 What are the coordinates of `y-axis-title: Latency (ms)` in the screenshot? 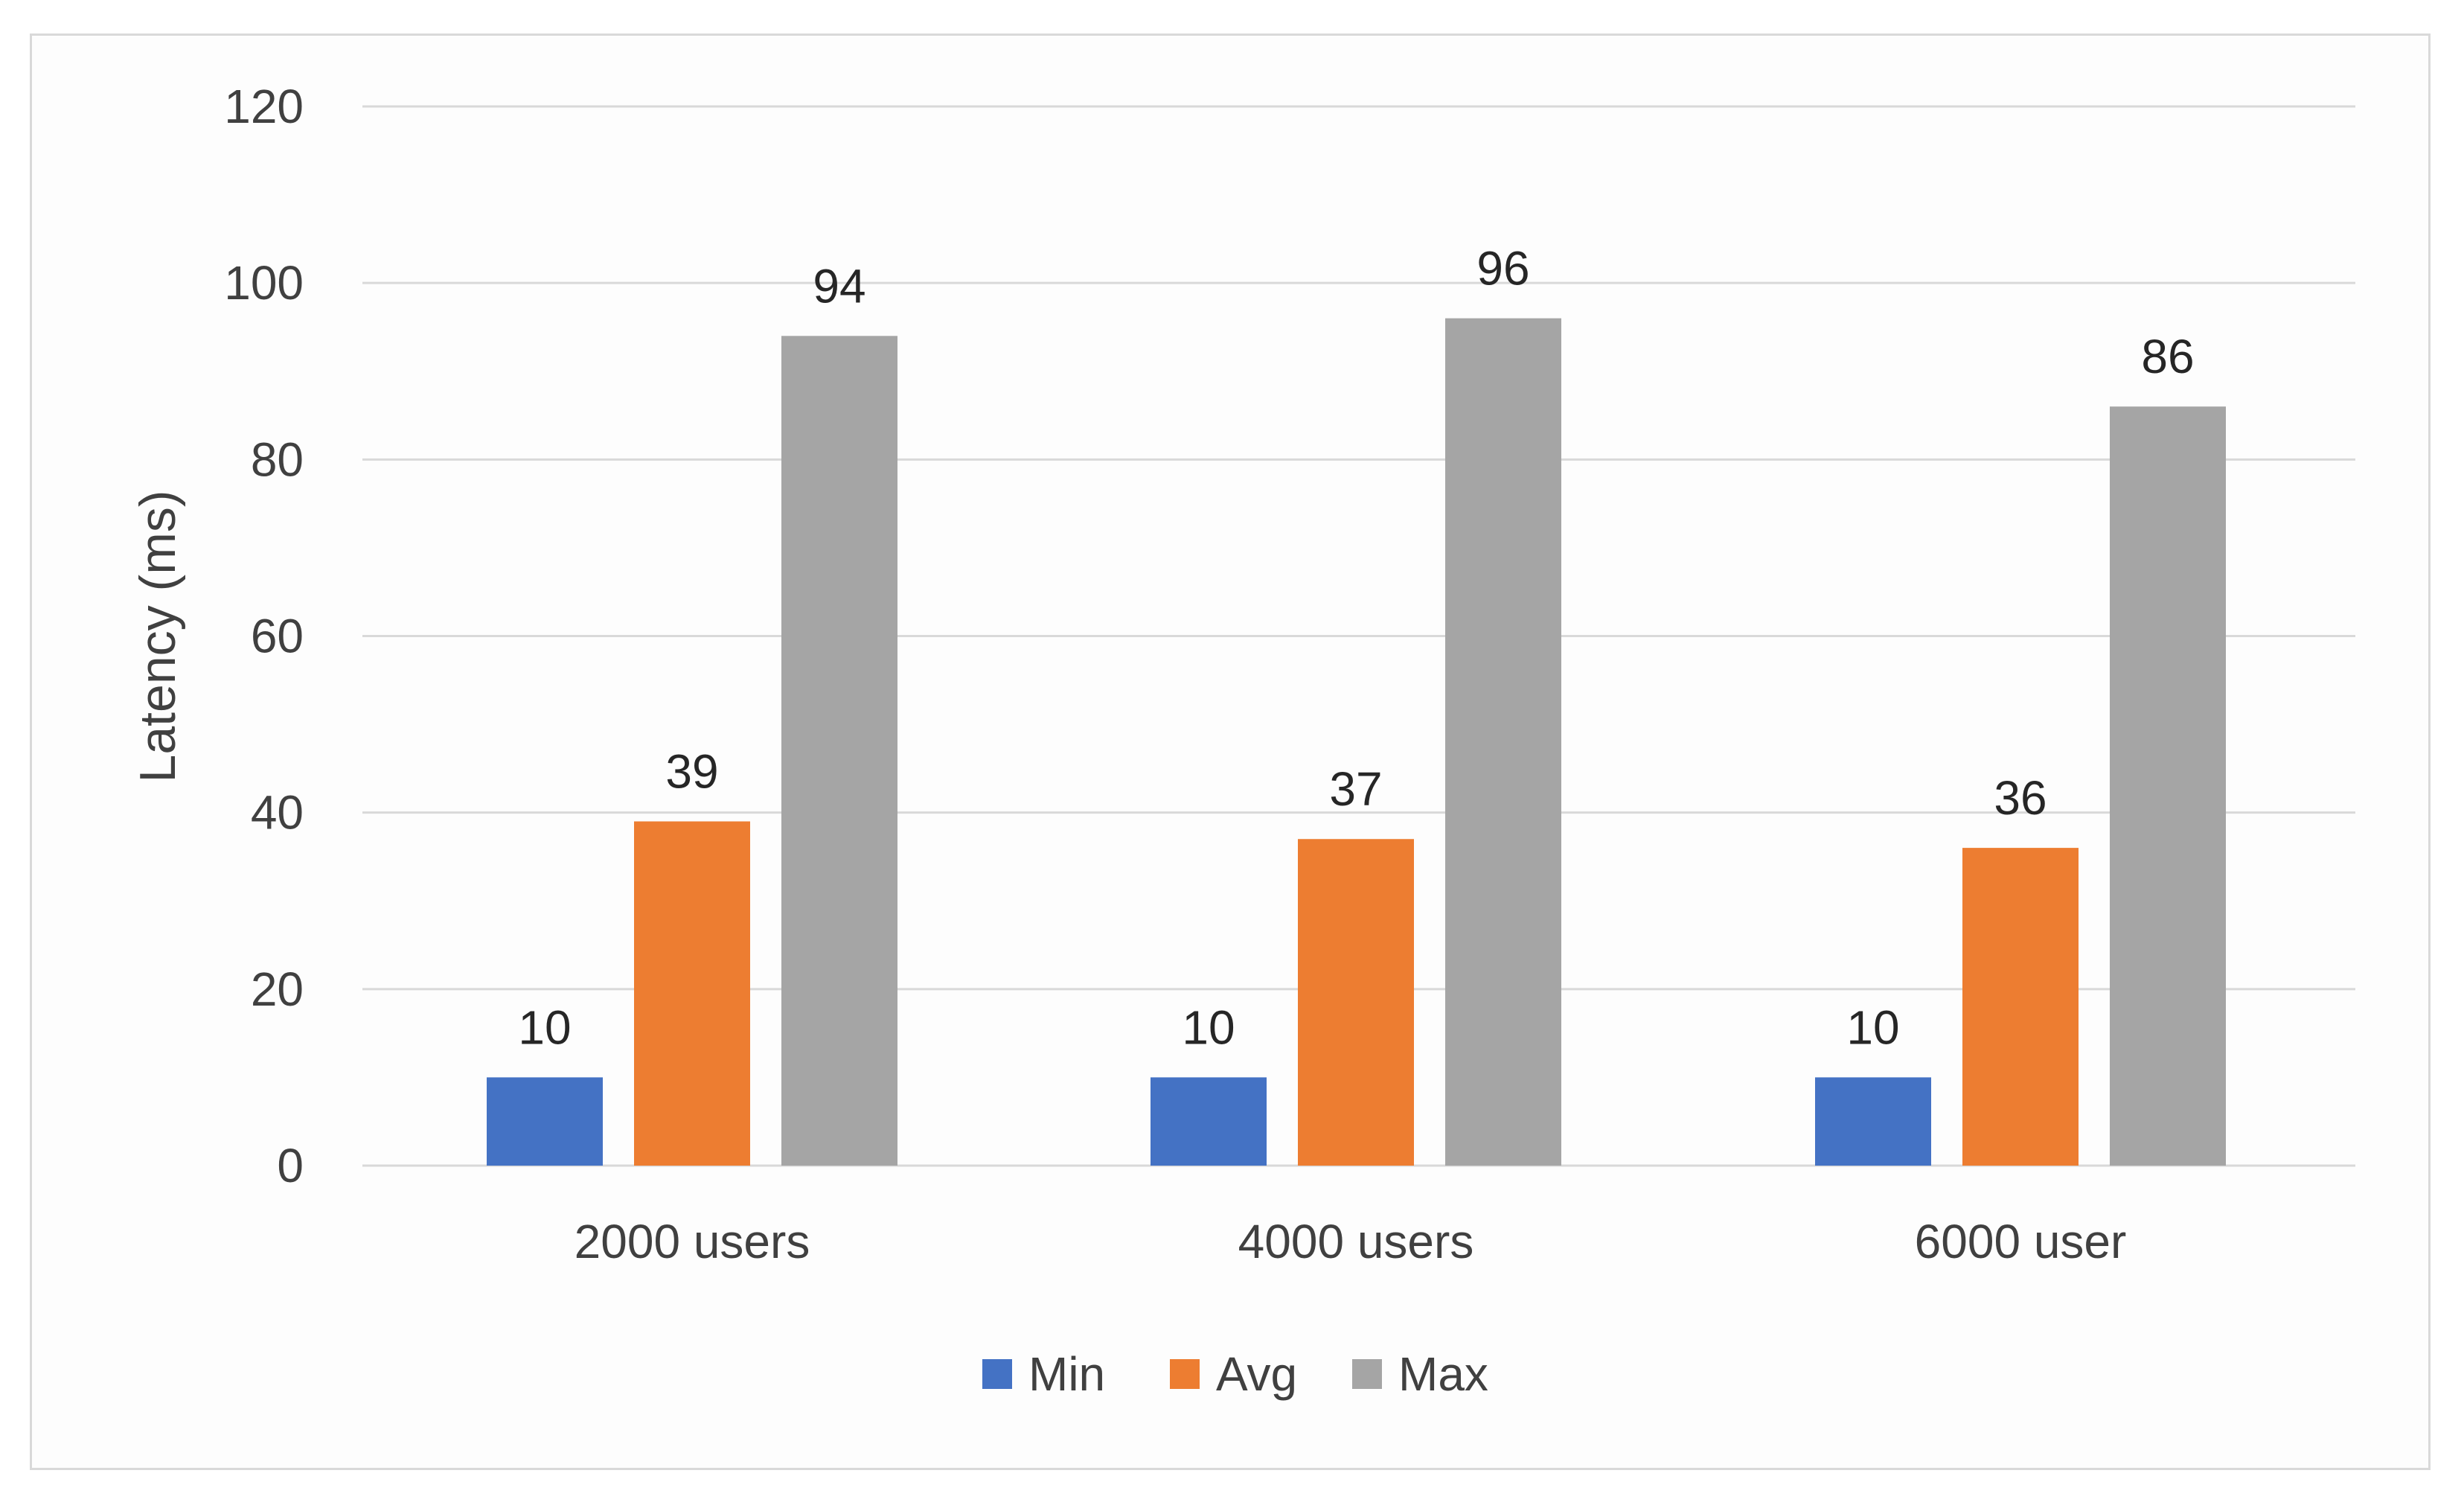 It's located at (157, 637).